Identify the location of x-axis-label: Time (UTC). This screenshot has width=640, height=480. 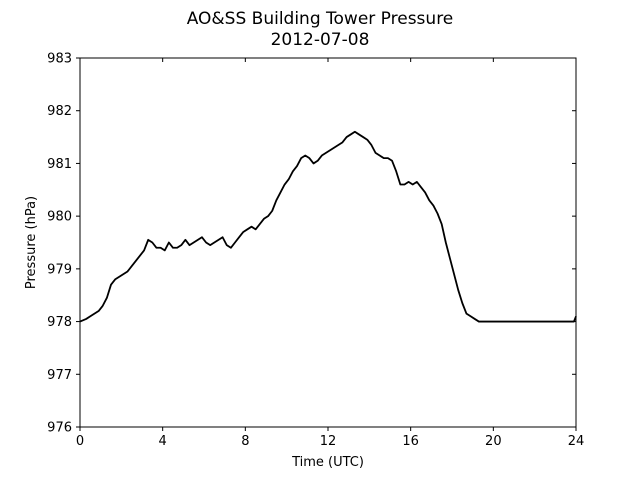
(327, 462).